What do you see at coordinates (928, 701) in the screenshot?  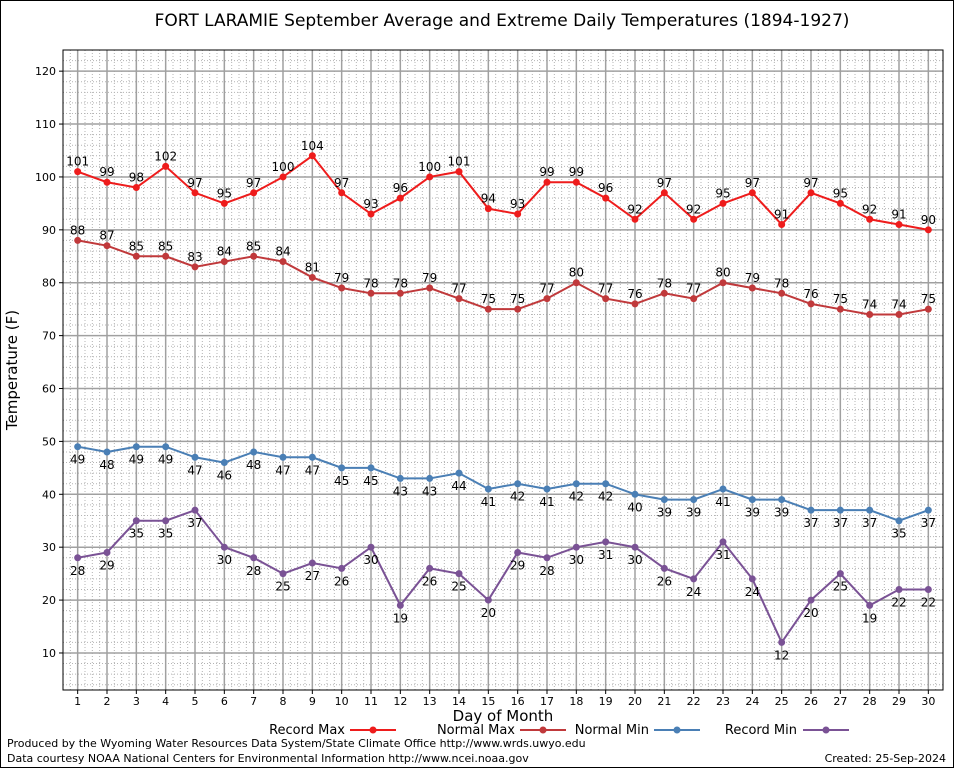 I see `x-tick-label: 30` at bounding box center [928, 701].